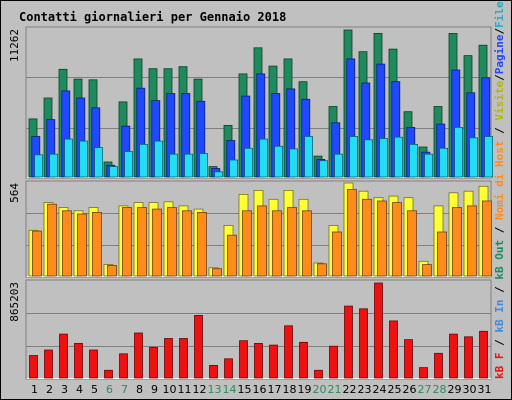 This screenshot has width=512, height=400. Describe the element at coordinates (124, 389) in the screenshot. I see `day-label-7: 7` at that location.